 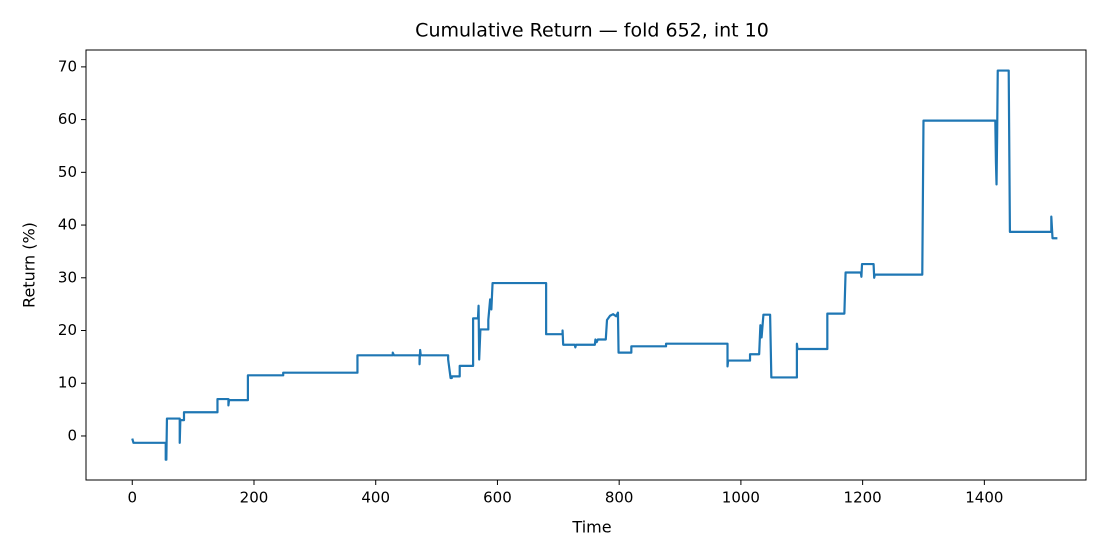 I want to click on x-tick-label: 0, so click(x=132, y=498).